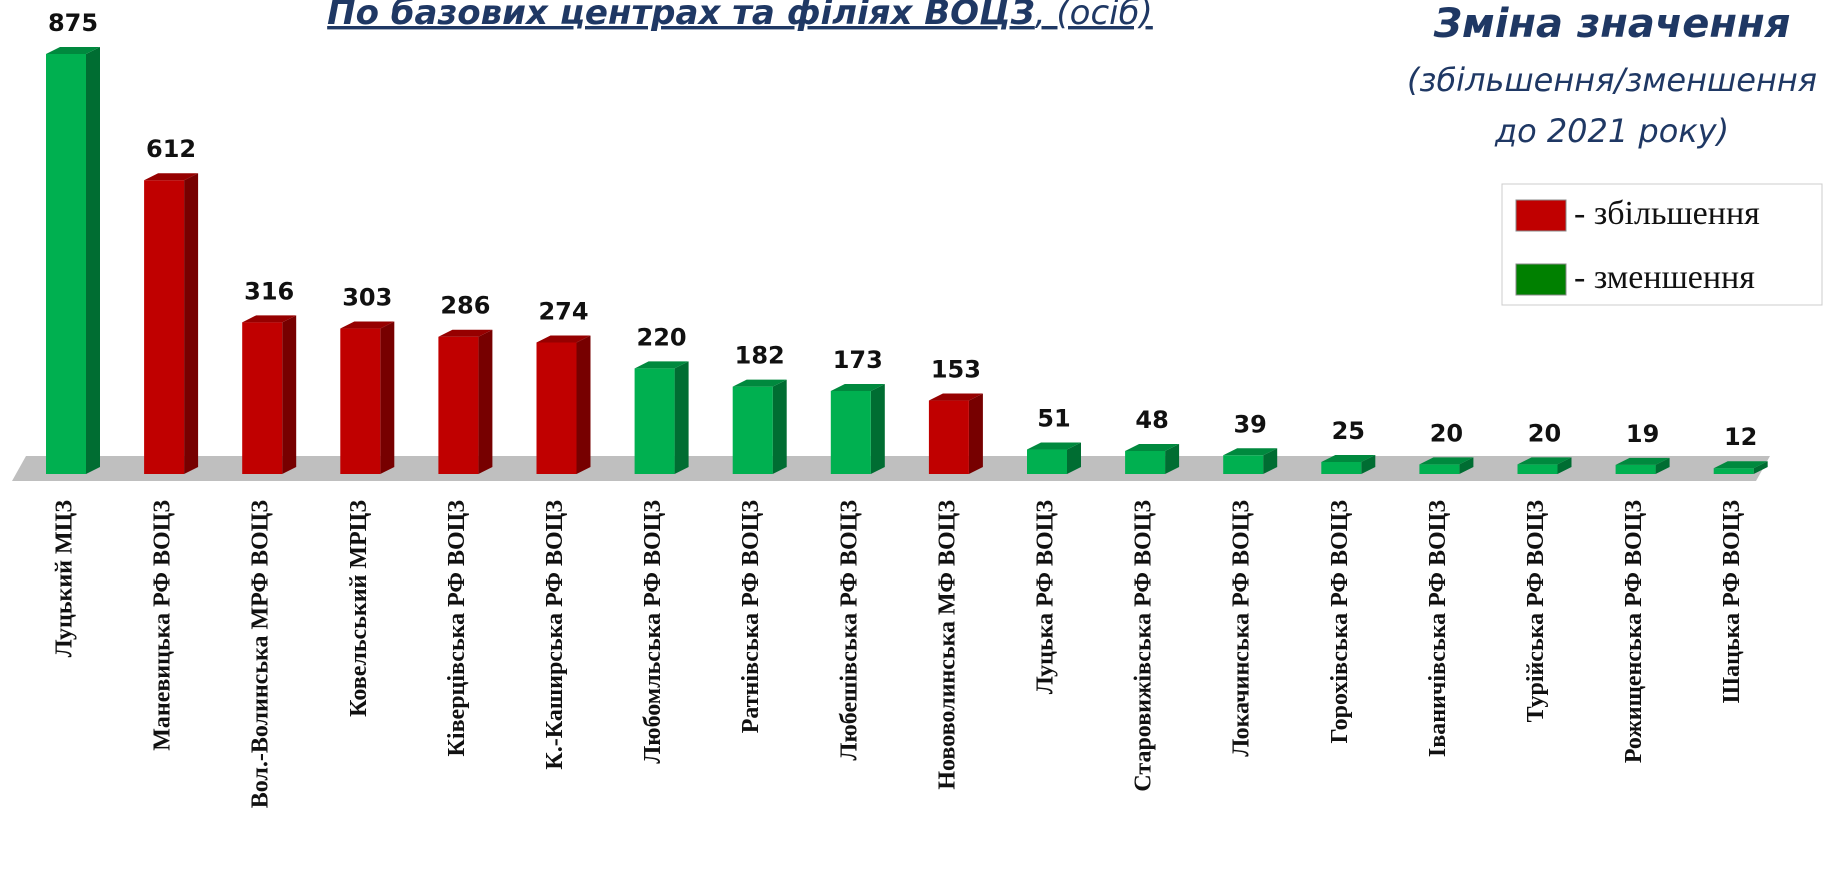  I want to click on value-label: 286, so click(465, 306).